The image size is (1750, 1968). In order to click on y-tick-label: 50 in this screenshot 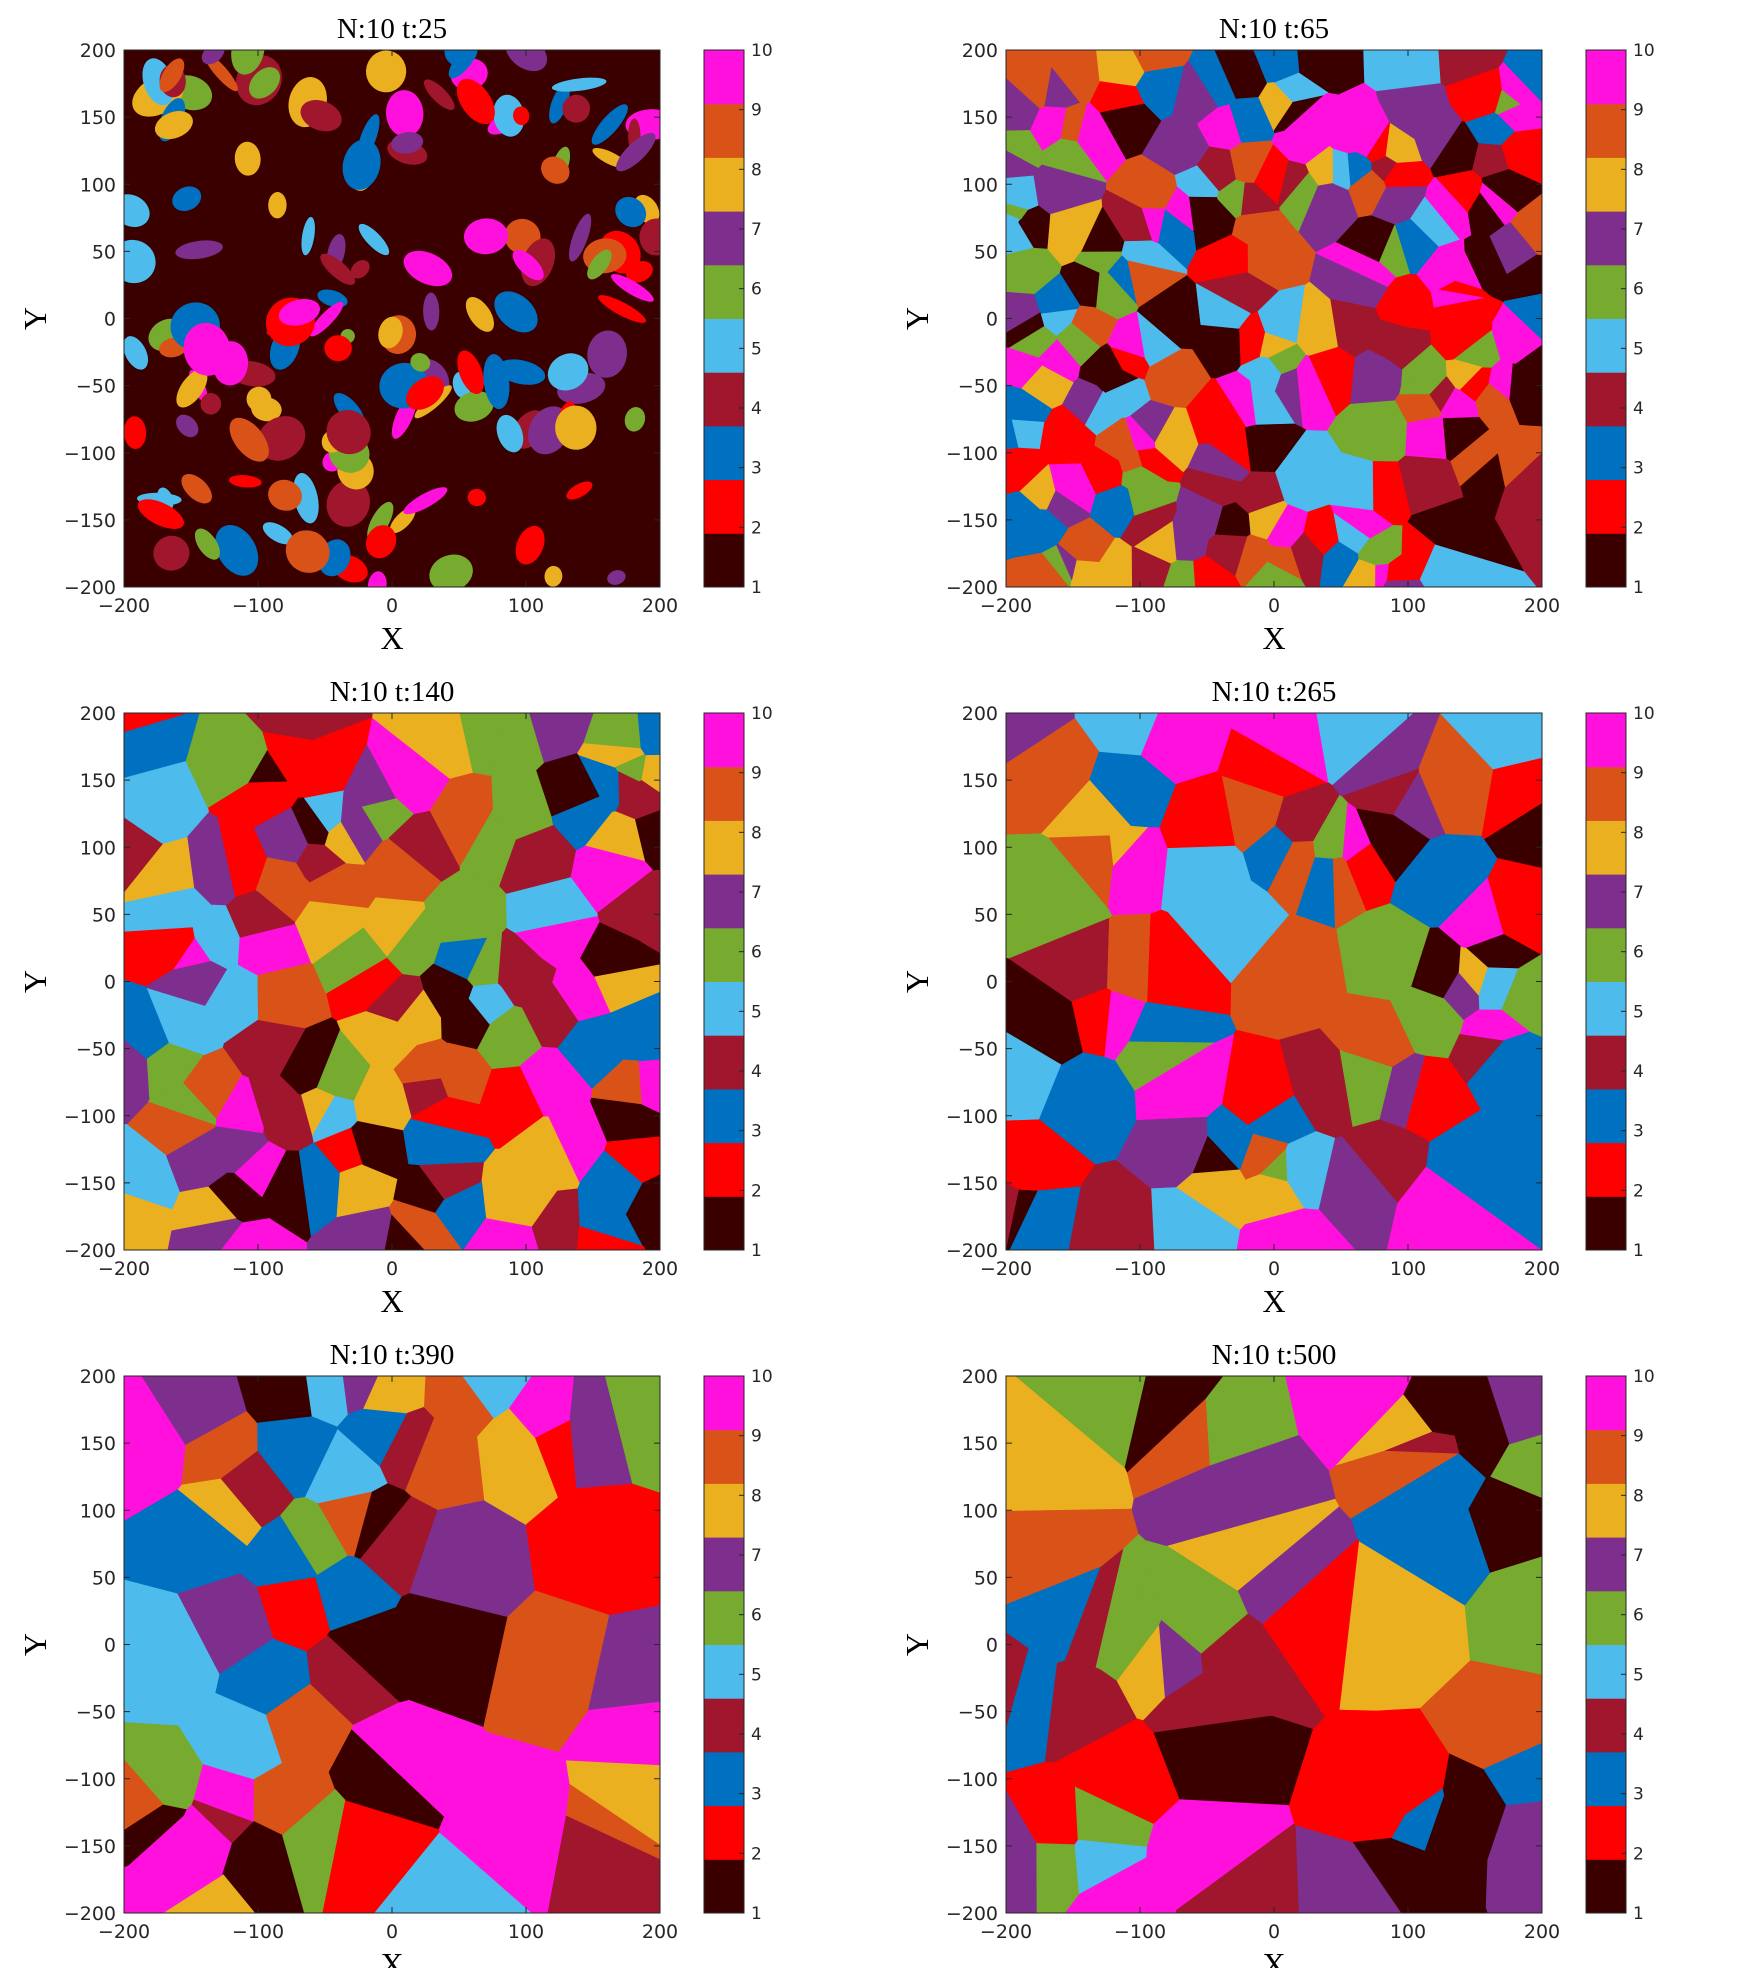, I will do `click(104, 915)`.